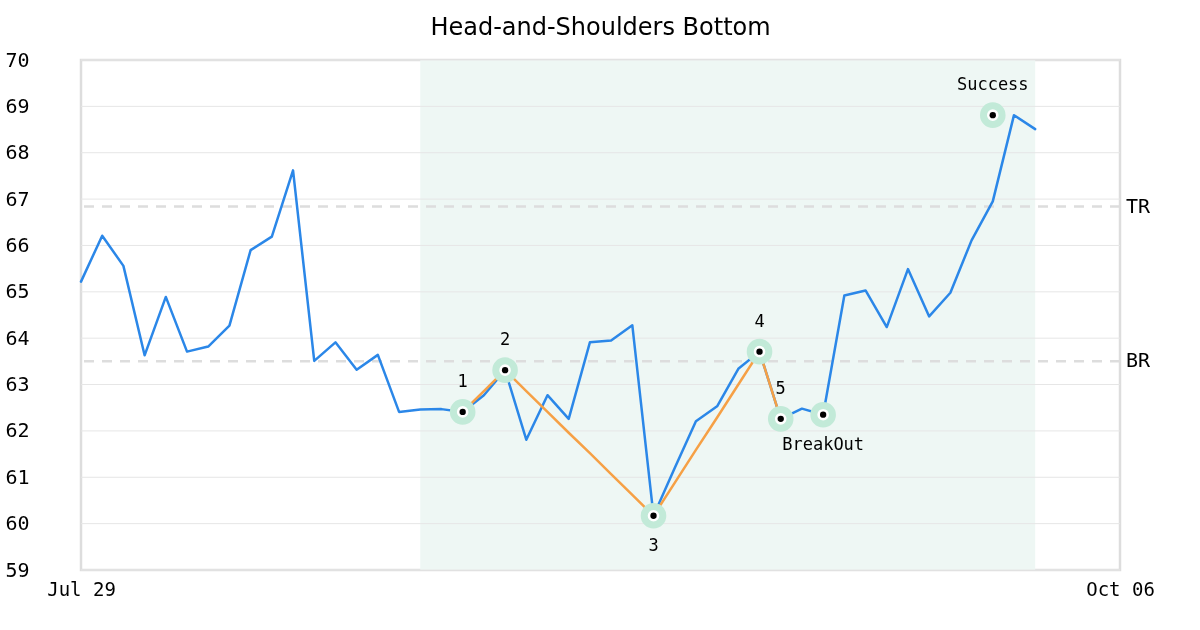 The height and width of the screenshot is (630, 1200). Describe the element at coordinates (17, 152) in the screenshot. I see `y-tick-label: 68` at that location.